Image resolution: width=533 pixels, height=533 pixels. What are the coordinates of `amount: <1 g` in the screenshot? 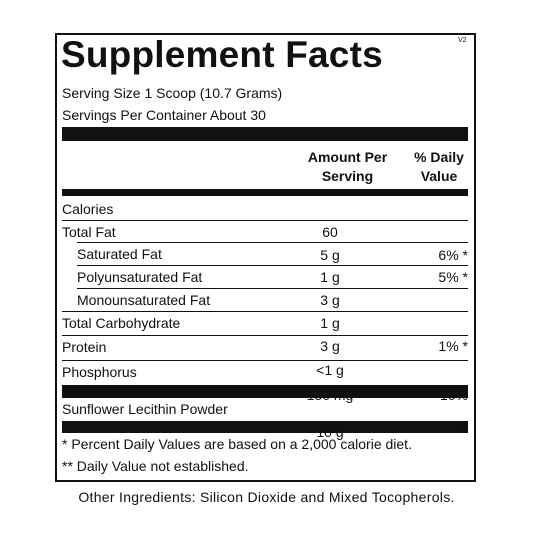 It's located at (330, 370).